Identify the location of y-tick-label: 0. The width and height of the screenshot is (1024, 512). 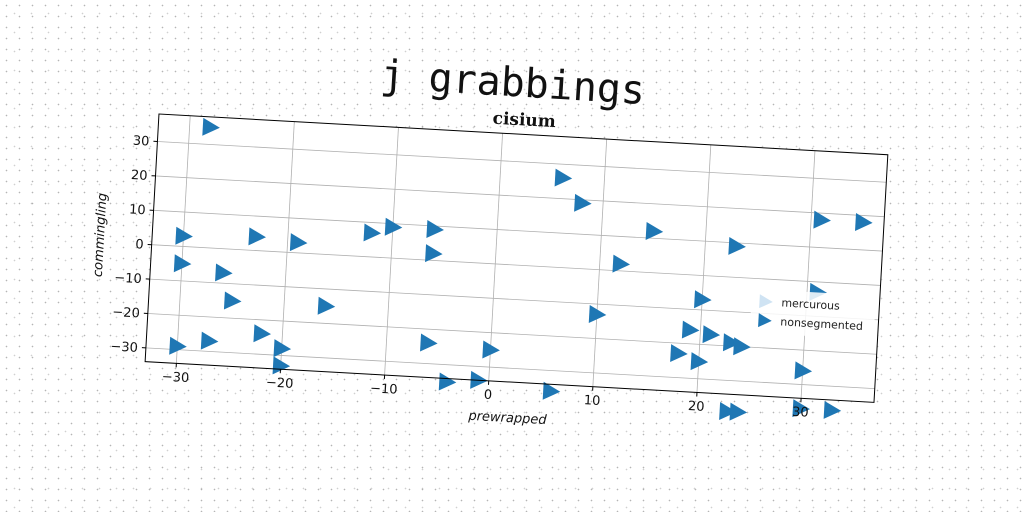
(139, 244).